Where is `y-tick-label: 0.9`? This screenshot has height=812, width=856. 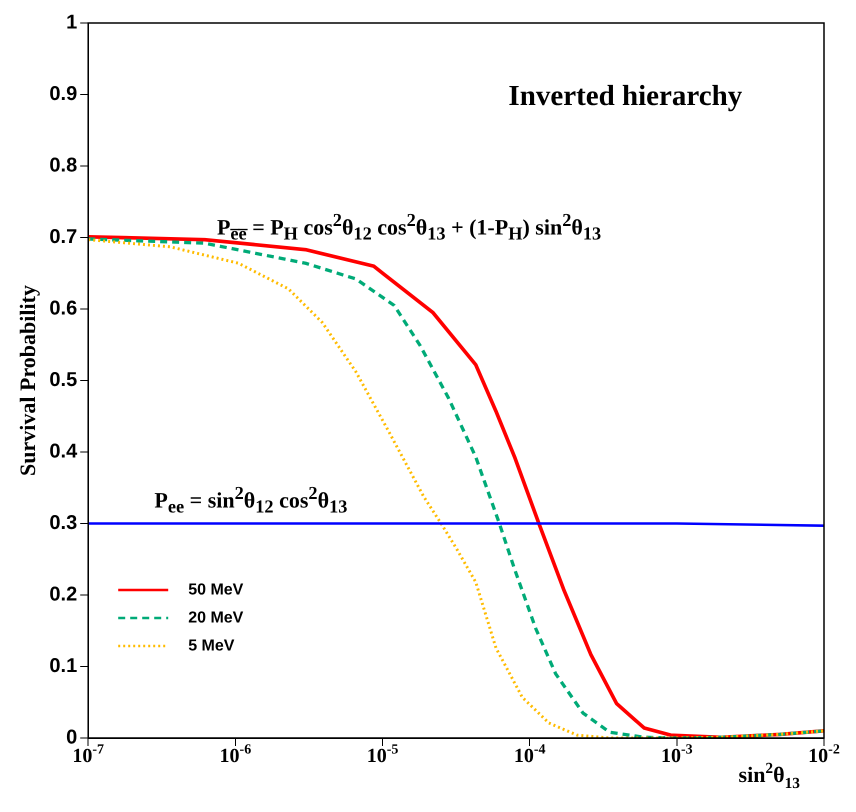 y-tick-label: 0.9 is located at coordinates (63, 94).